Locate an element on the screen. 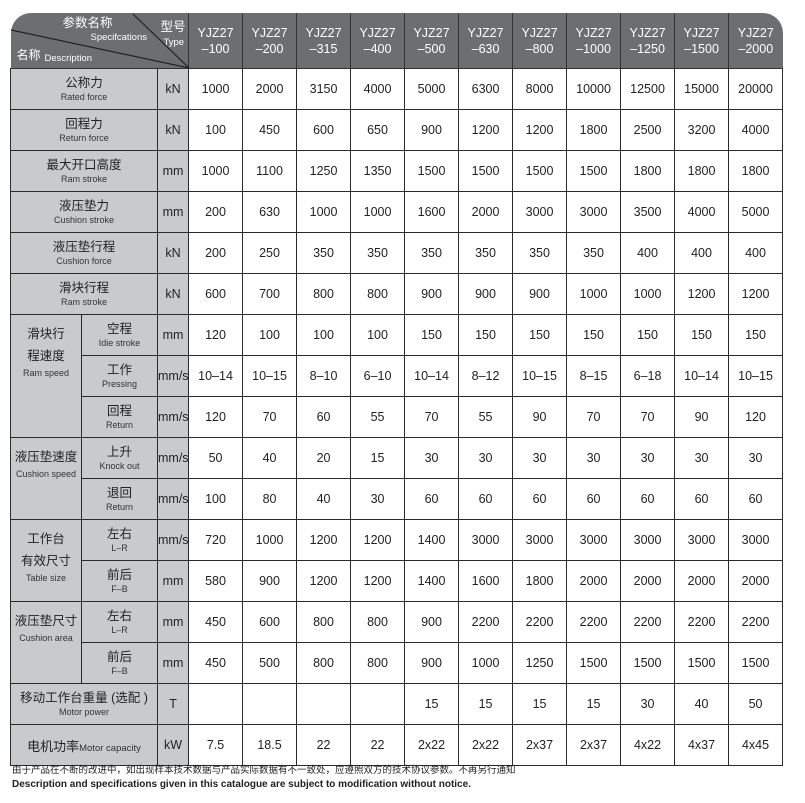 The height and width of the screenshot is (803, 805). value-cell: 55 is located at coordinates (486, 417).